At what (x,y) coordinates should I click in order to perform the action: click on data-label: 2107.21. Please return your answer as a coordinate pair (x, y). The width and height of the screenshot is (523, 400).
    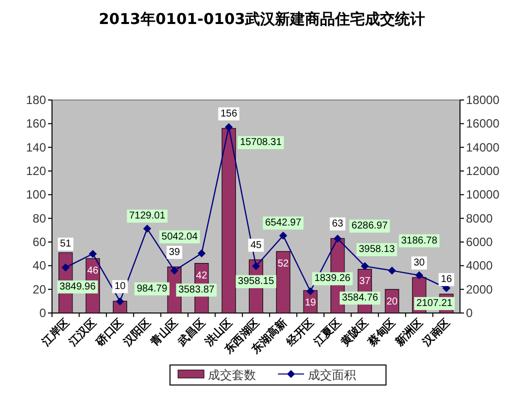
    Looking at the image, I should click on (434, 304).